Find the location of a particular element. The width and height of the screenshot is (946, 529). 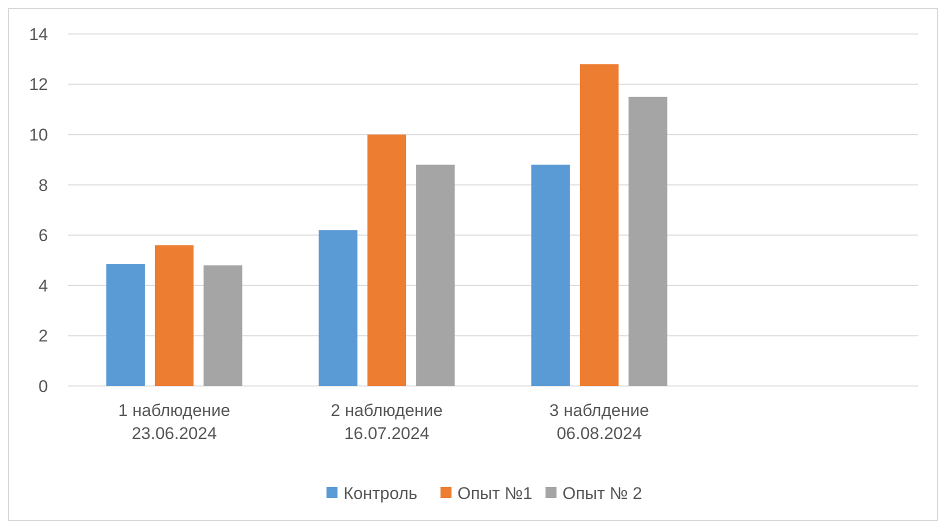

legend-label: Опыт № 2 is located at coordinates (602, 493).